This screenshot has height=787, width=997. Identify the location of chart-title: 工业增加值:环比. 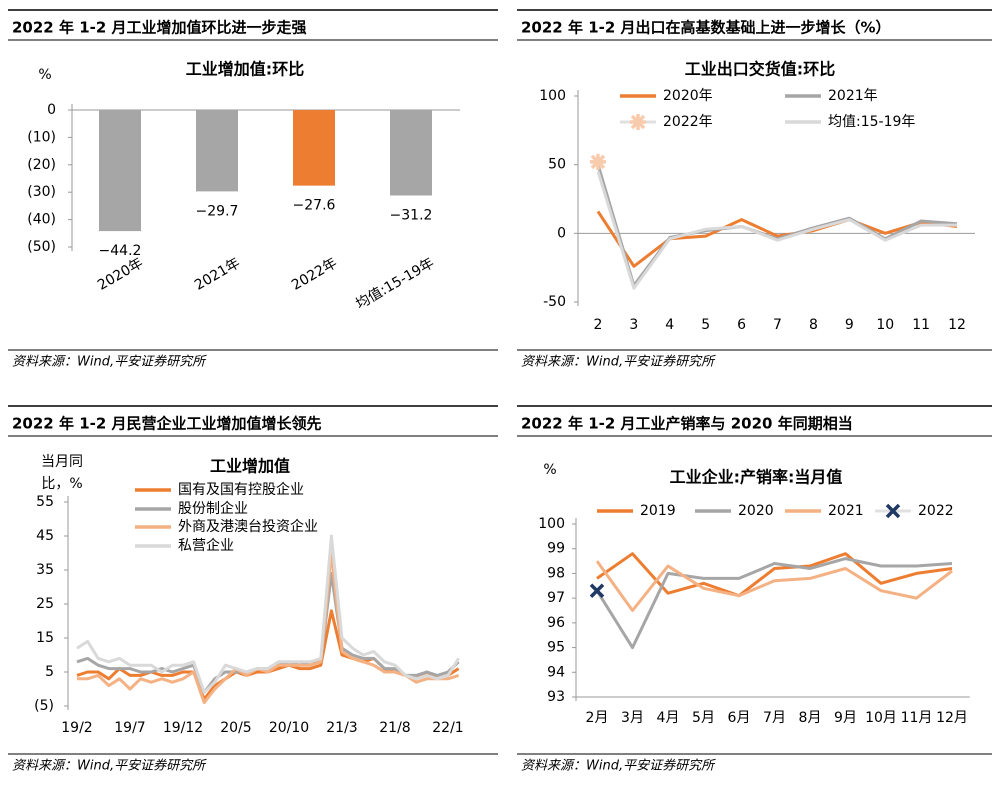
(245, 69).